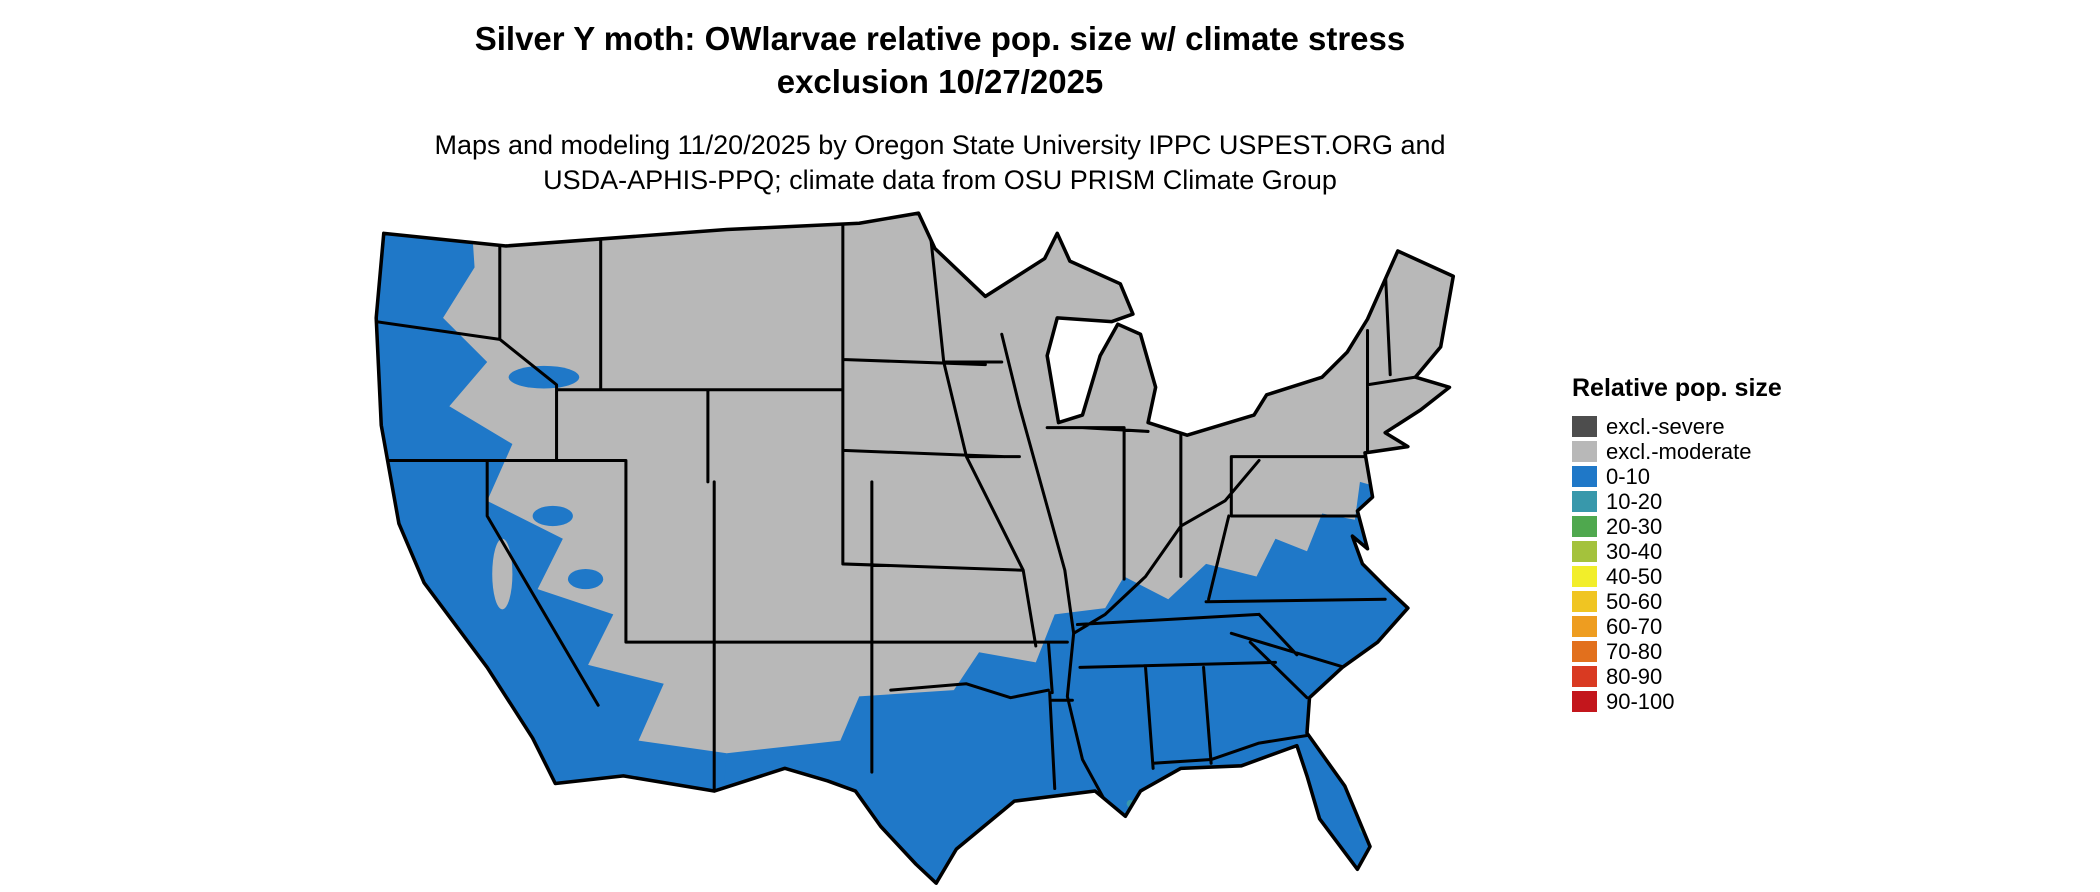 This screenshot has width=2100, height=892. Describe the element at coordinates (1677, 626) in the screenshot. I see `legend-item-60-70: 60-70` at that location.